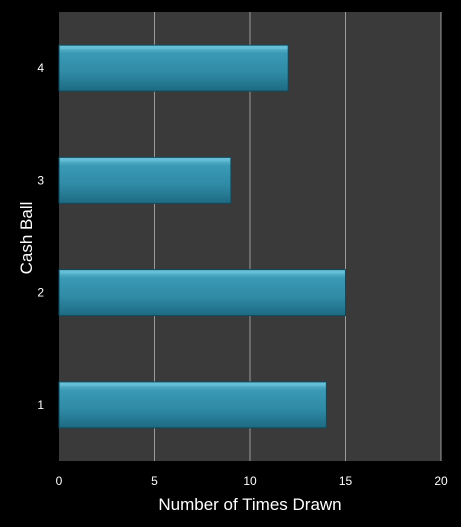 This screenshot has width=461, height=527. Describe the element at coordinates (346, 481) in the screenshot. I see `x-tick-label: 15` at that location.